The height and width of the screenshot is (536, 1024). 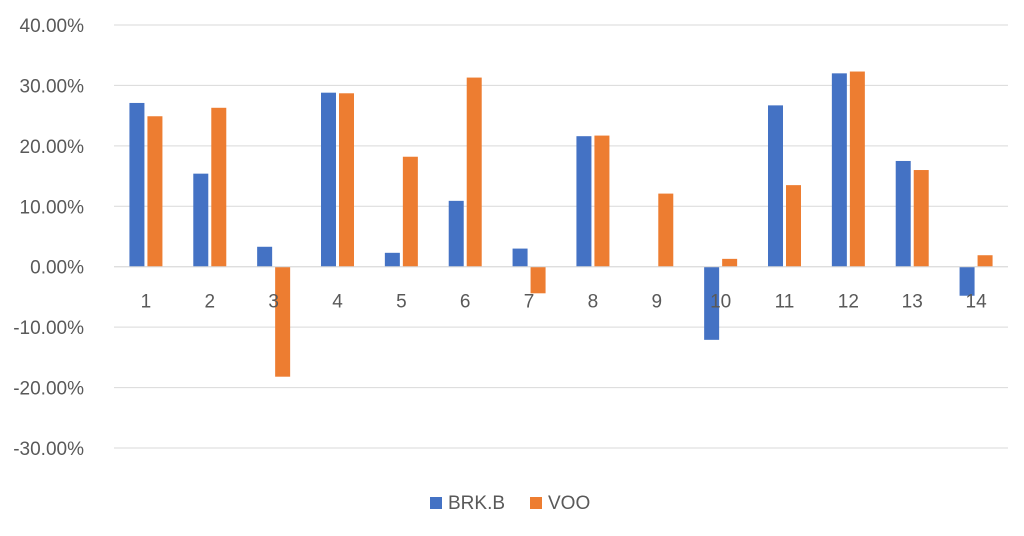 I want to click on y-tick-label: 40.00%, so click(x=52, y=26).